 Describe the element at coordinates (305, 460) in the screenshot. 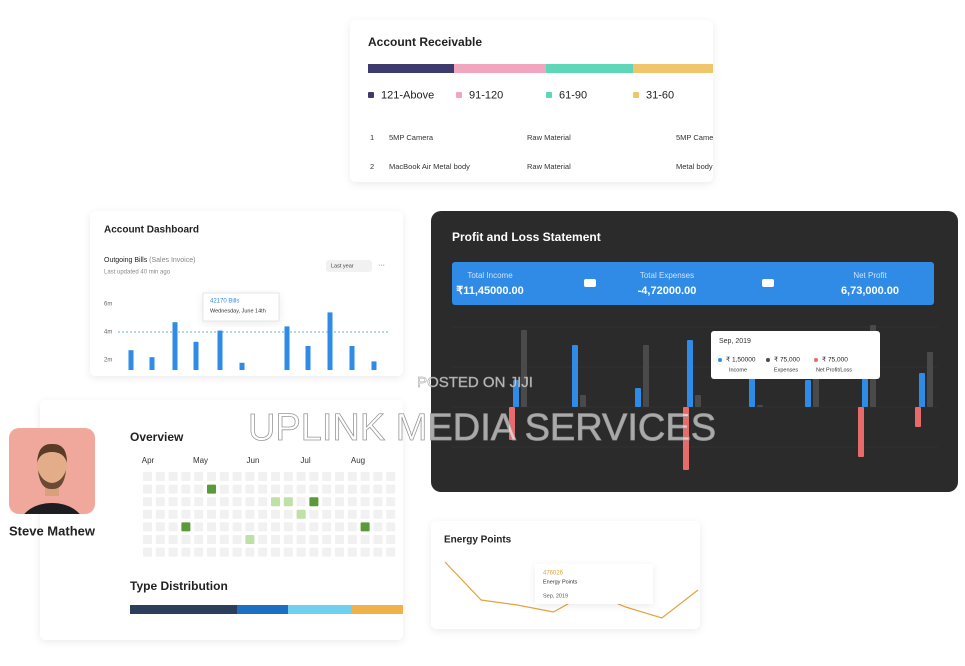

I see `month-label: Jul` at that location.